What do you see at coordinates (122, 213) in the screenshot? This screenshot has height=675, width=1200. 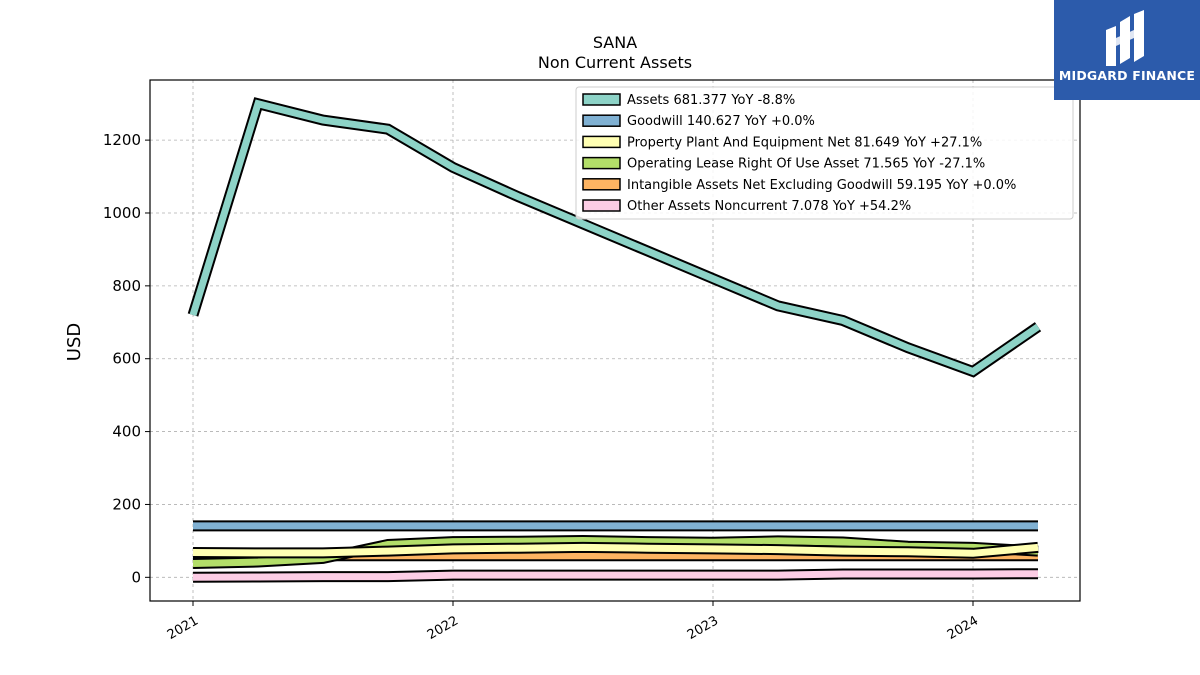 I see `y-tick-label: 1000` at bounding box center [122, 213].